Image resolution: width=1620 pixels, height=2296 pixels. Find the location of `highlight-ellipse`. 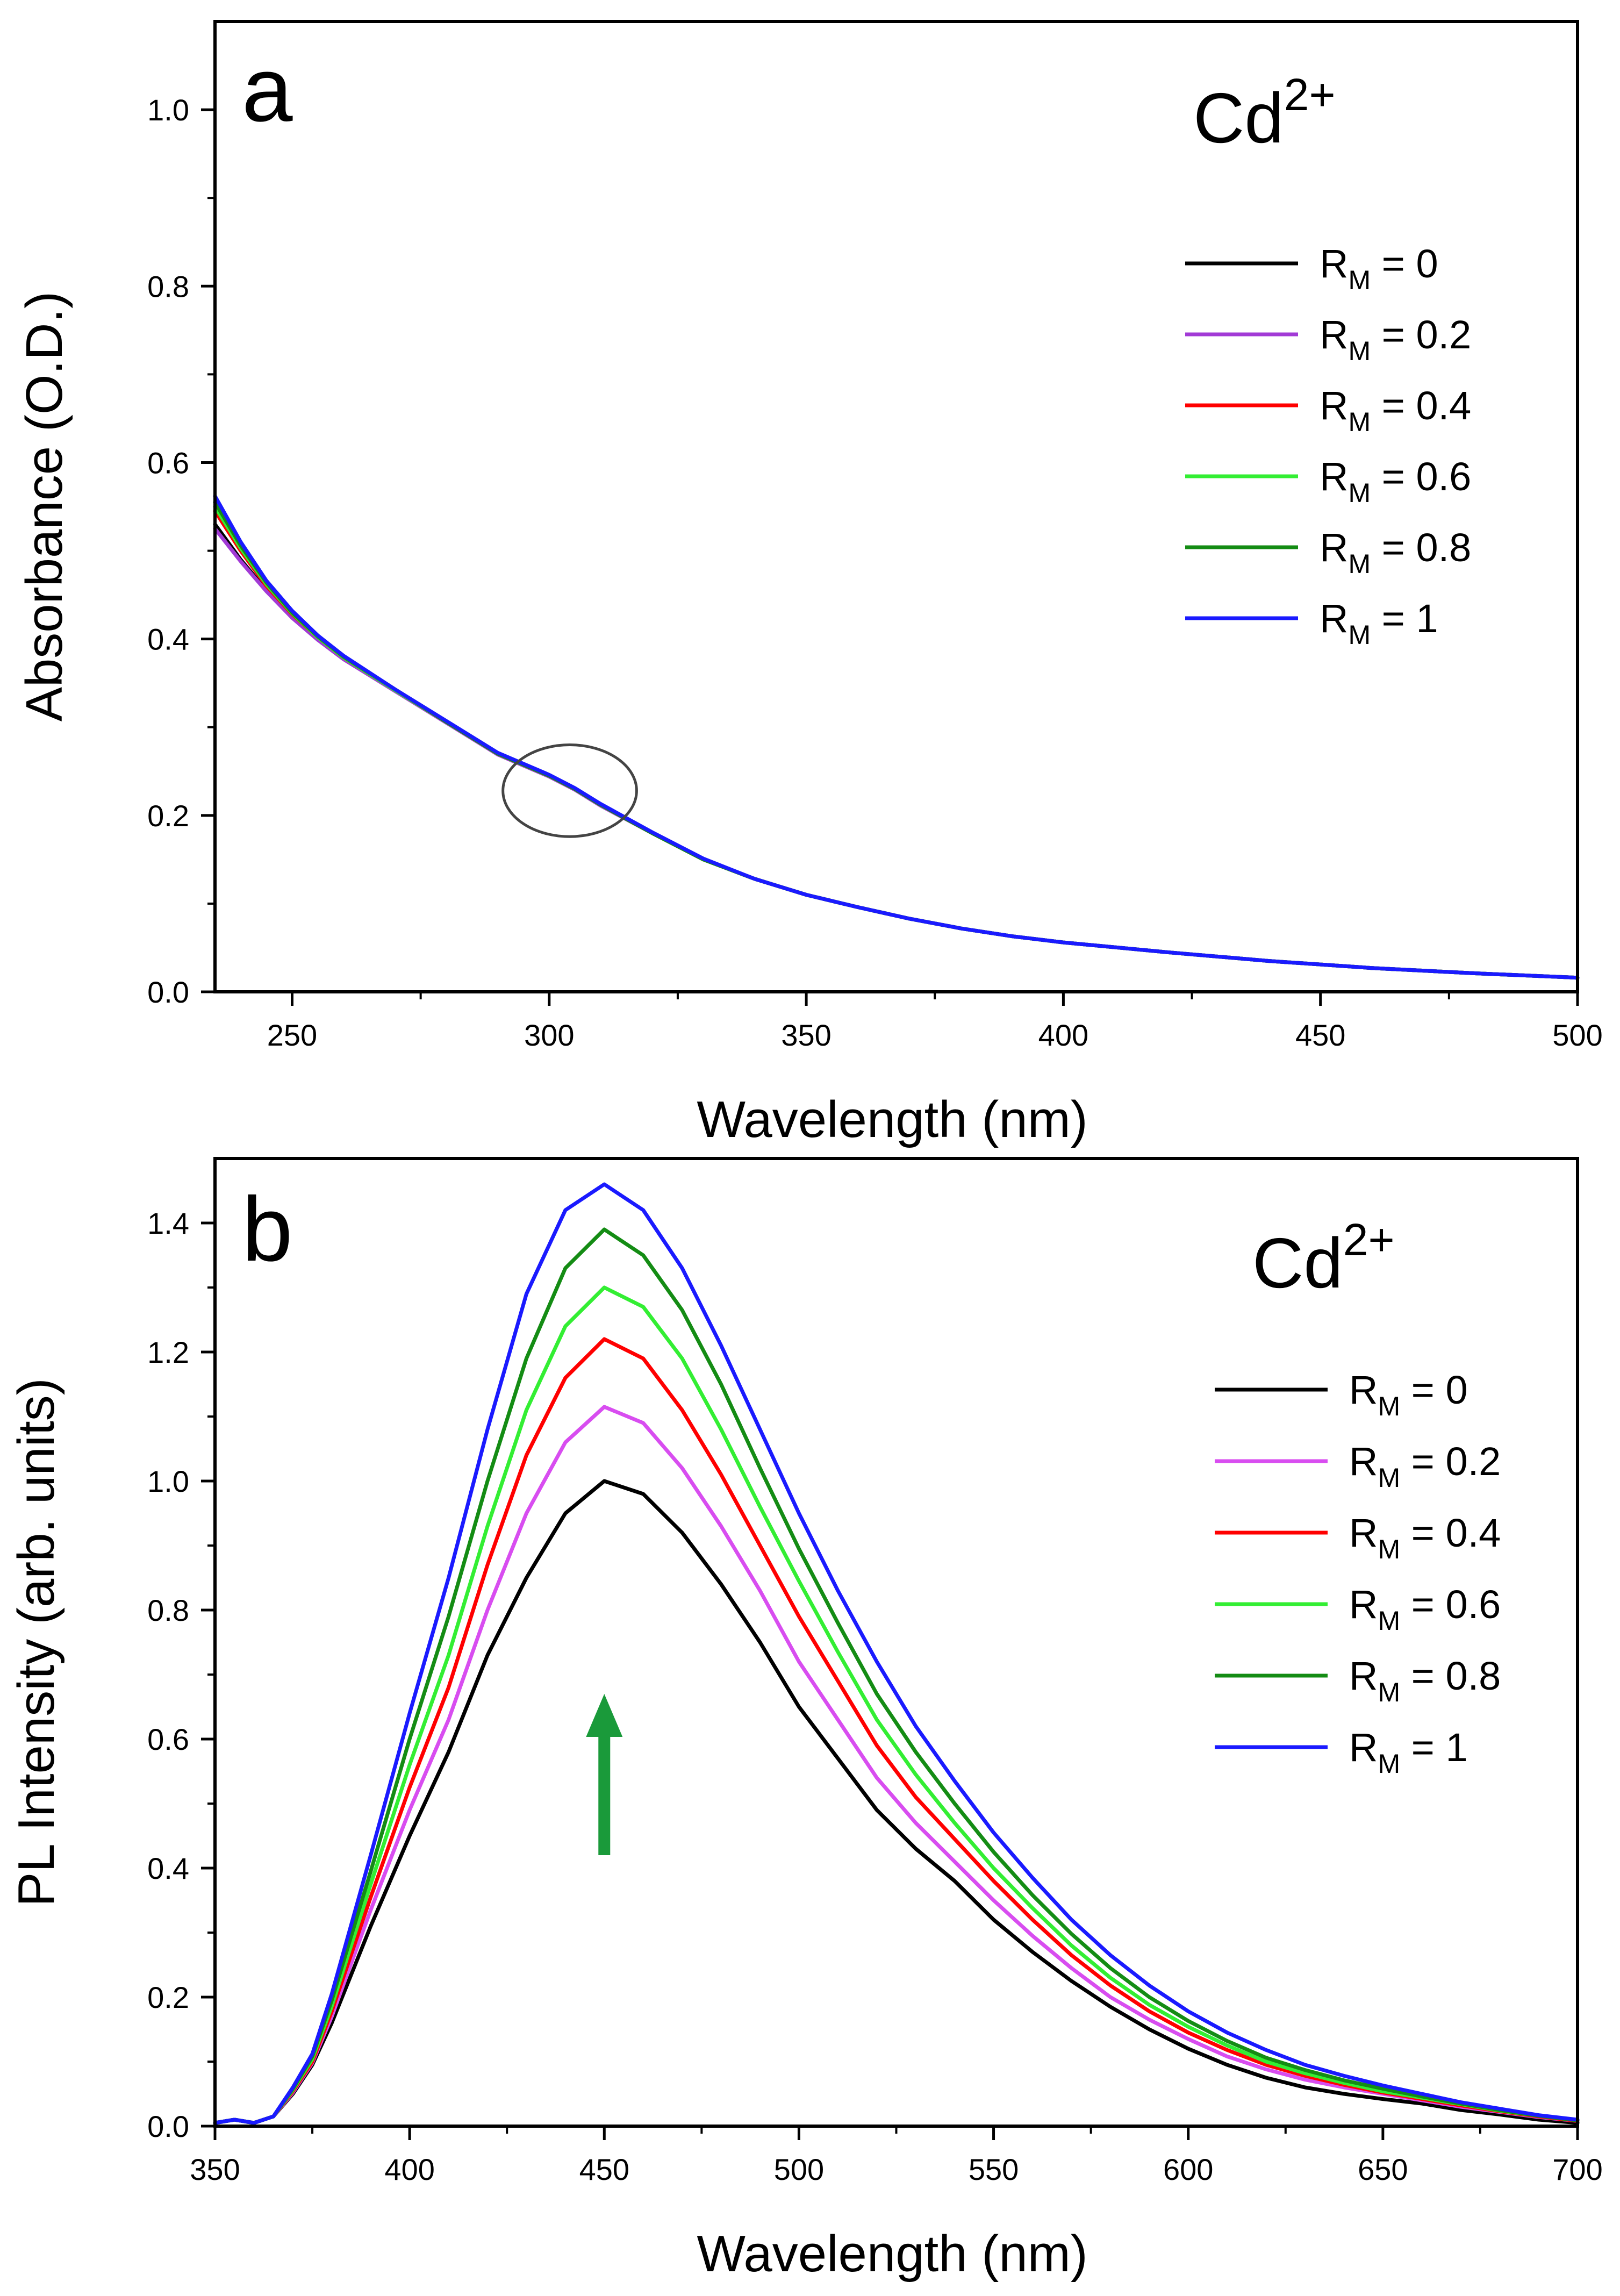

highlight-ellipse is located at coordinates (569, 790).